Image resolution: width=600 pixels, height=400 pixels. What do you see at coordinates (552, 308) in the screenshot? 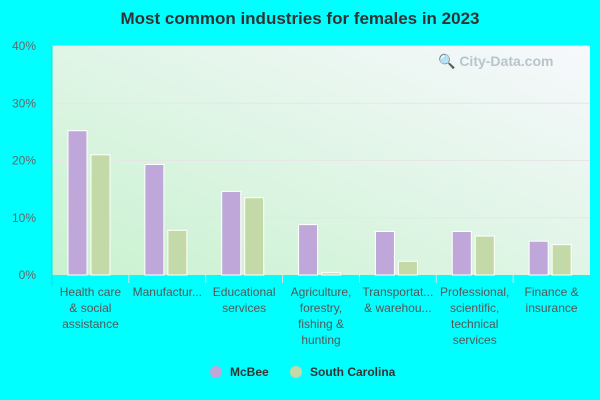
I see `x-category-label: insurance` at bounding box center [552, 308].